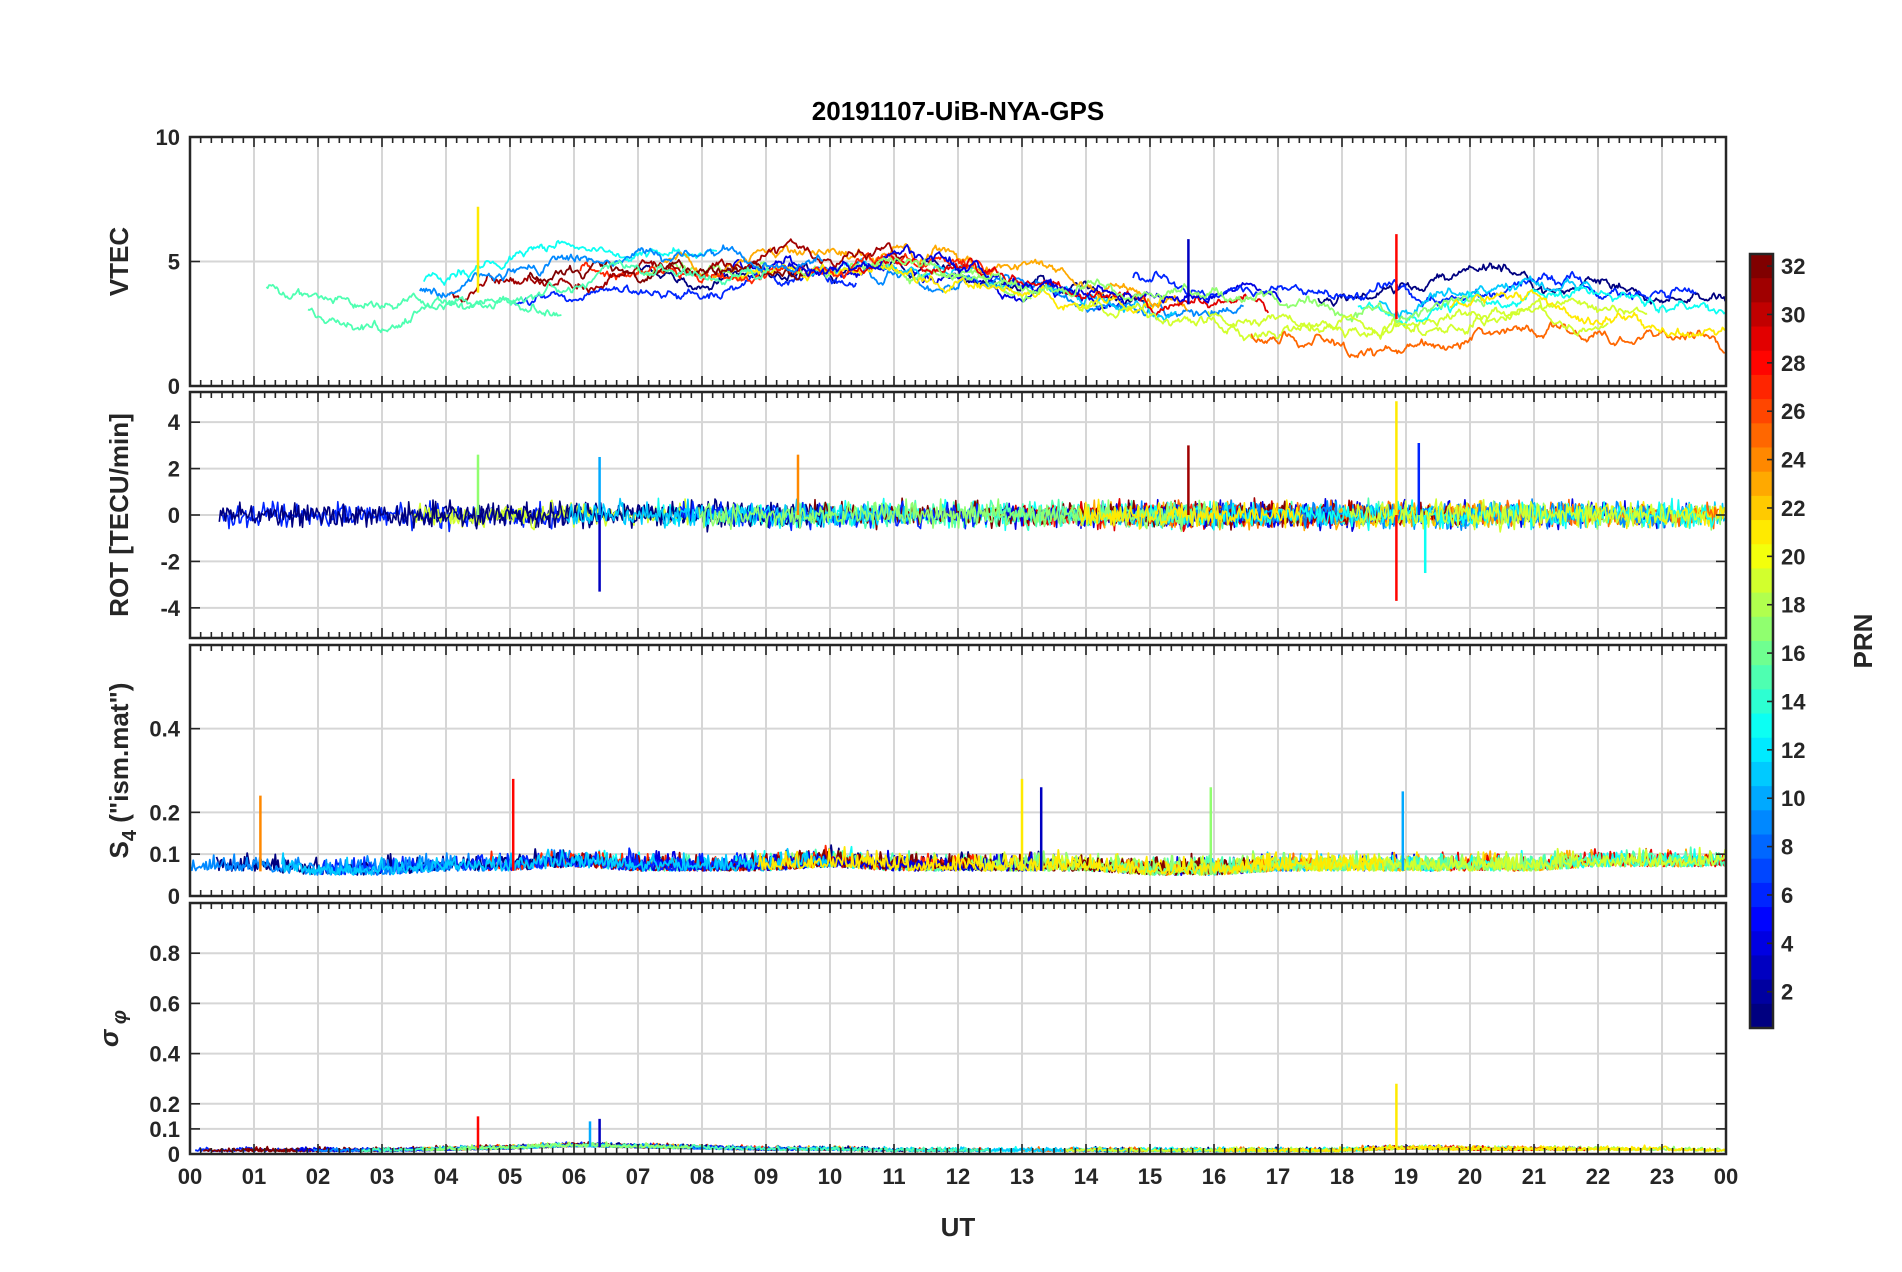 This screenshot has width=1902, height=1272. I want to click on y-tick-label: 2, so click(174, 469).